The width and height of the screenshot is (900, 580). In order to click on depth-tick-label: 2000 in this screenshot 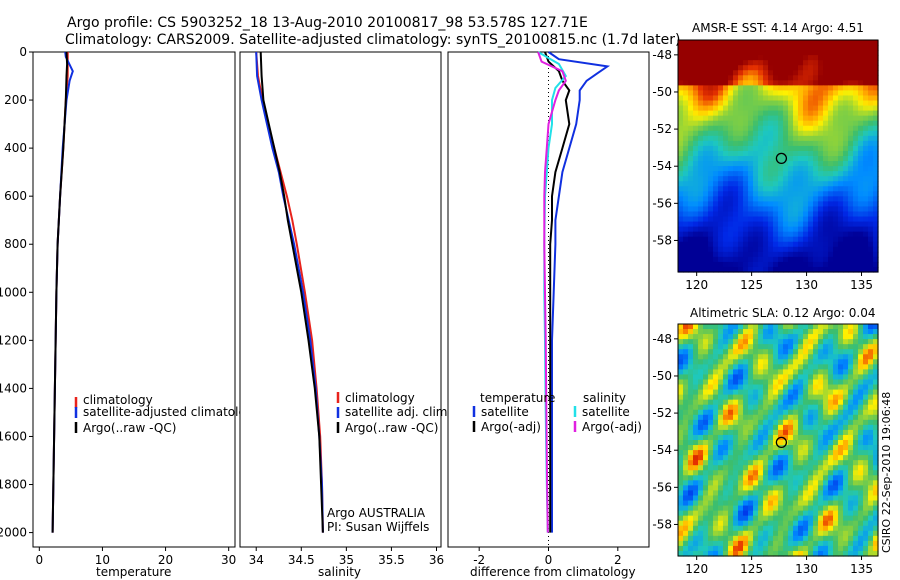, I will do `click(13, 533)`.